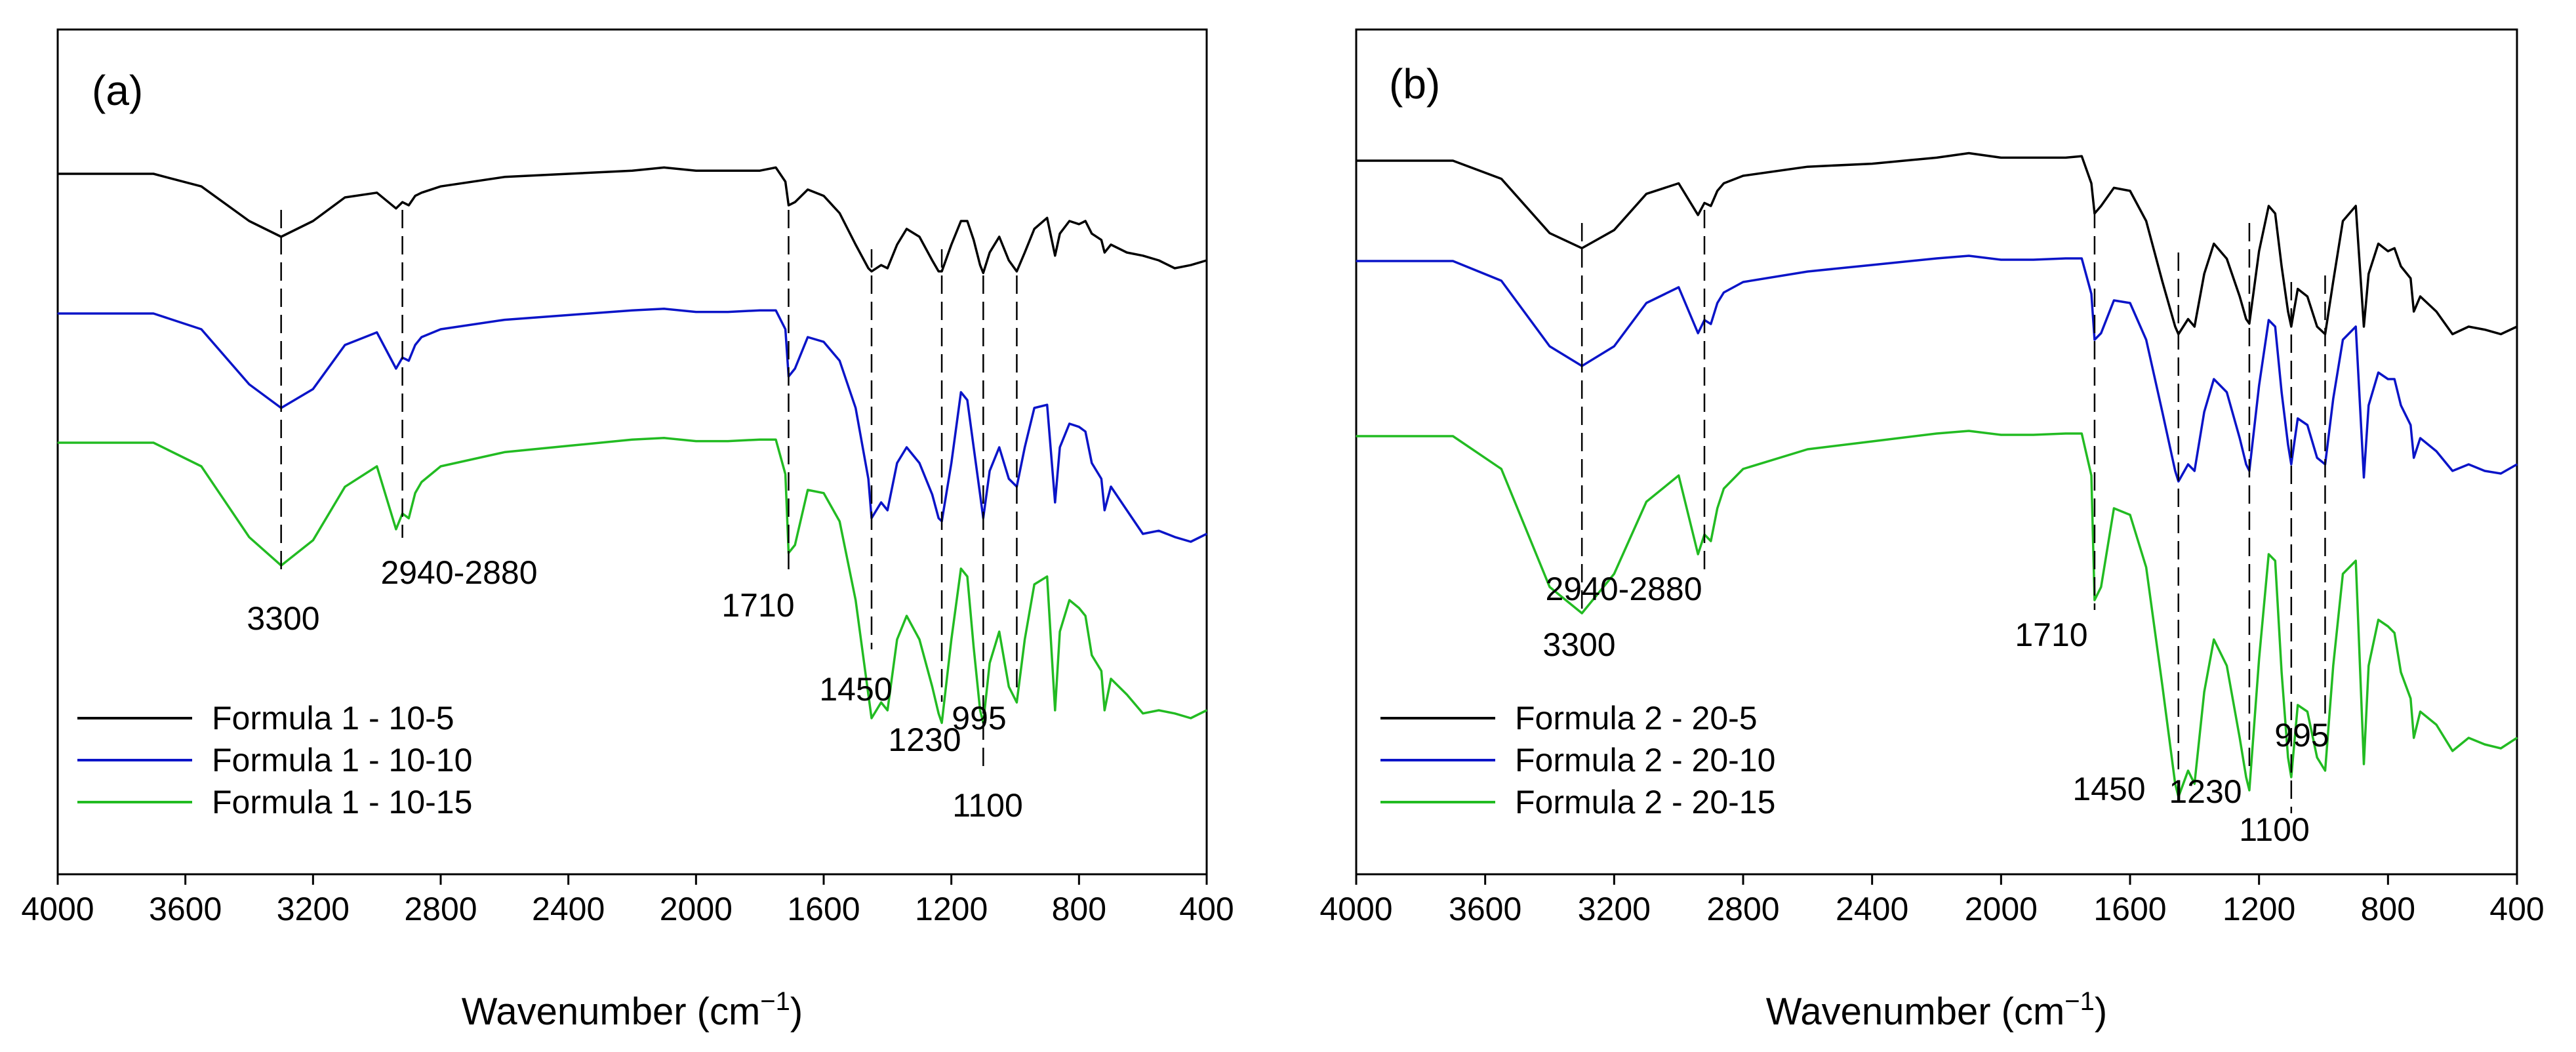  I want to click on x-tick-label: 1200, so click(951, 909).